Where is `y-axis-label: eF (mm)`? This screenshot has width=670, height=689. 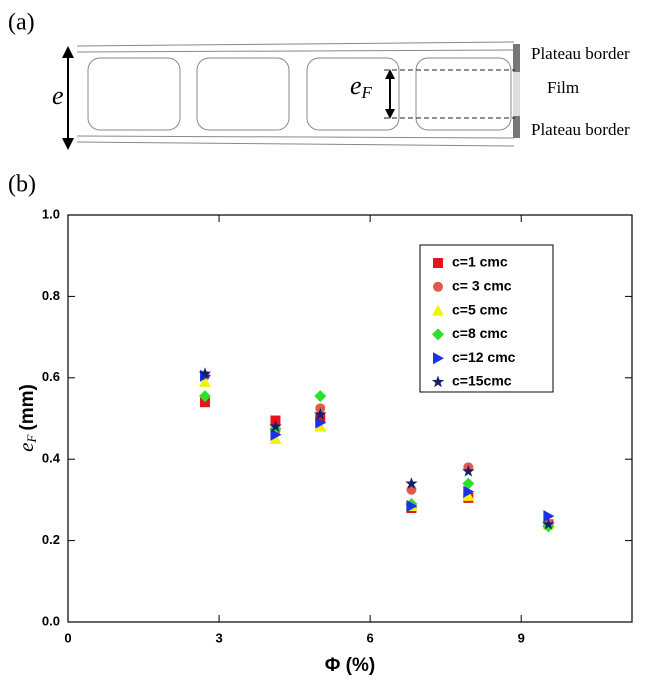
y-axis-label: eF (mm) is located at coordinates (26, 418).